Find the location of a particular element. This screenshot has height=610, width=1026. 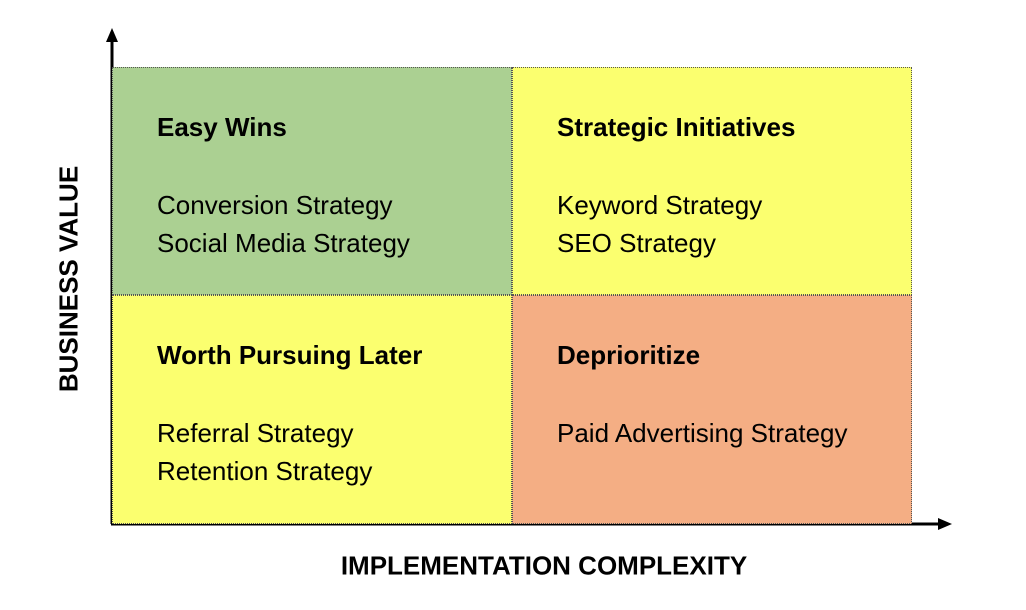

quadrant-item: Conversion Strategy is located at coordinates (275, 205).